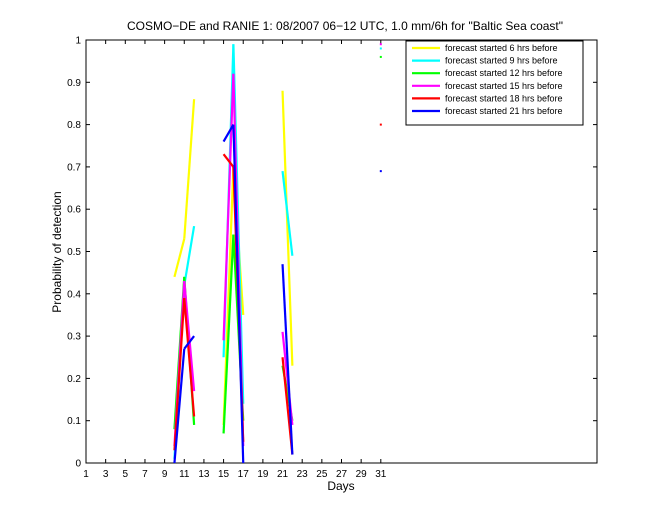 The width and height of the screenshot is (660, 520). I want to click on x-tick-label: 13, so click(204, 474).